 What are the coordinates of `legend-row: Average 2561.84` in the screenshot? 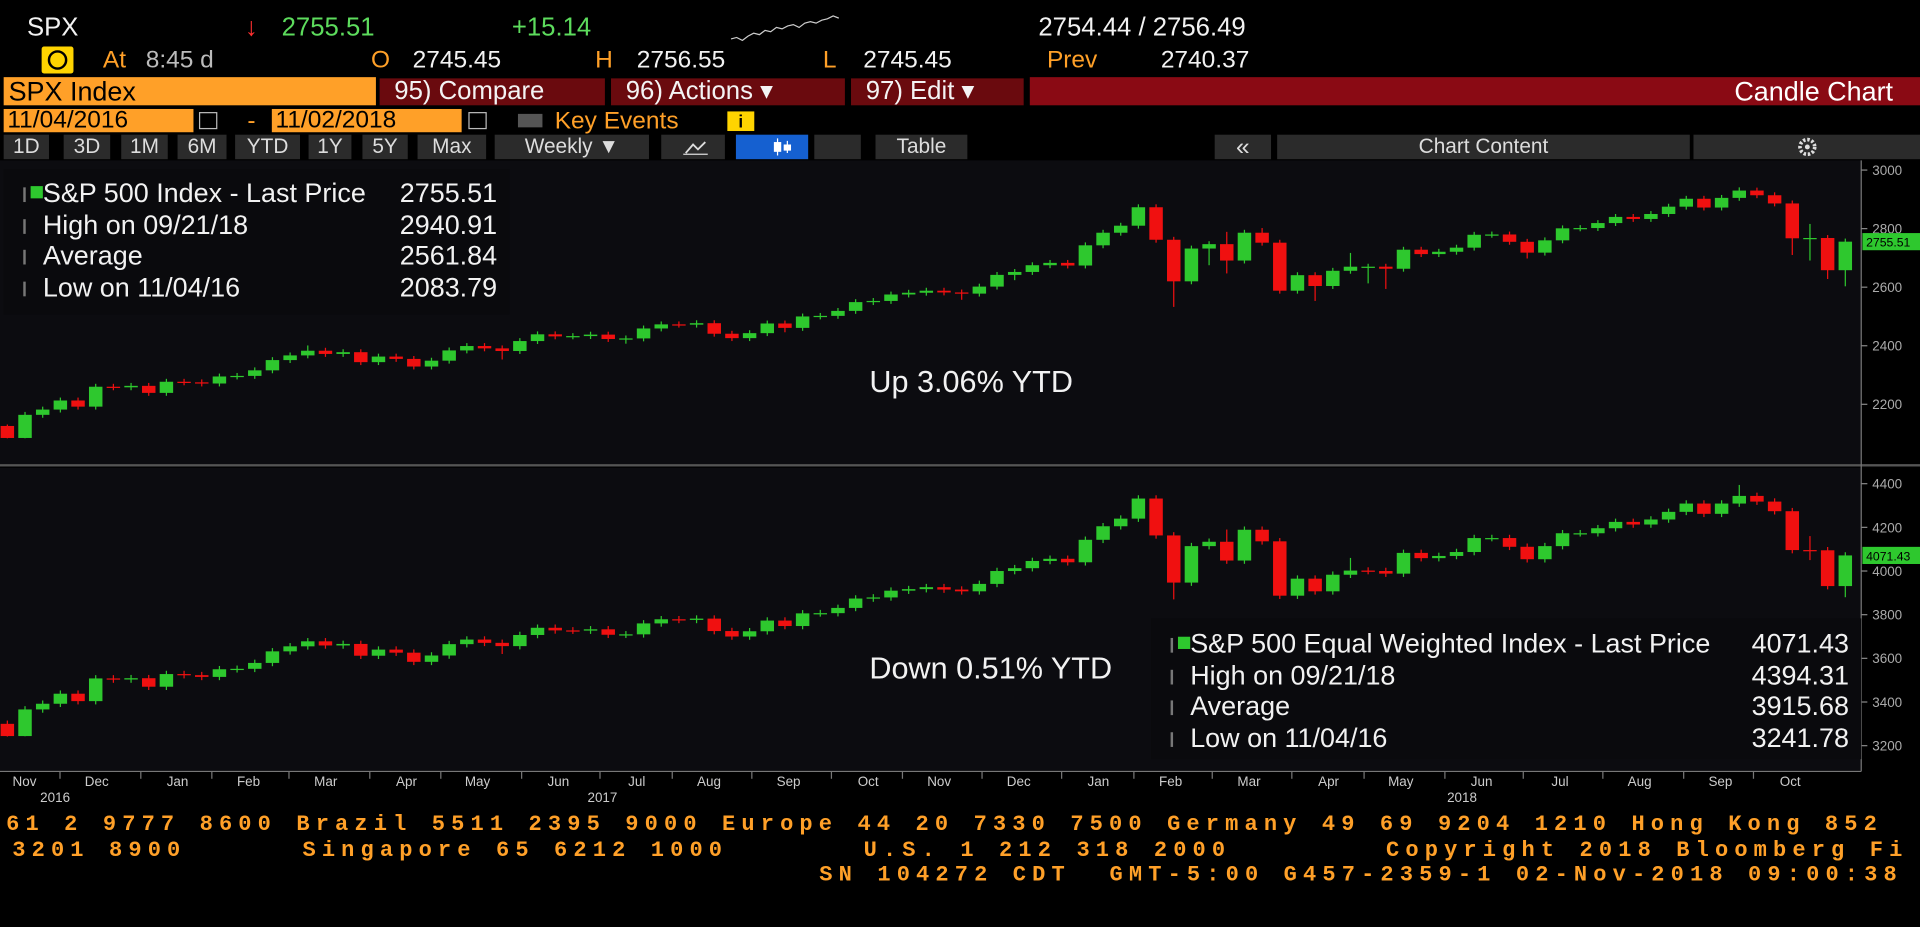 It's located at (257, 255).